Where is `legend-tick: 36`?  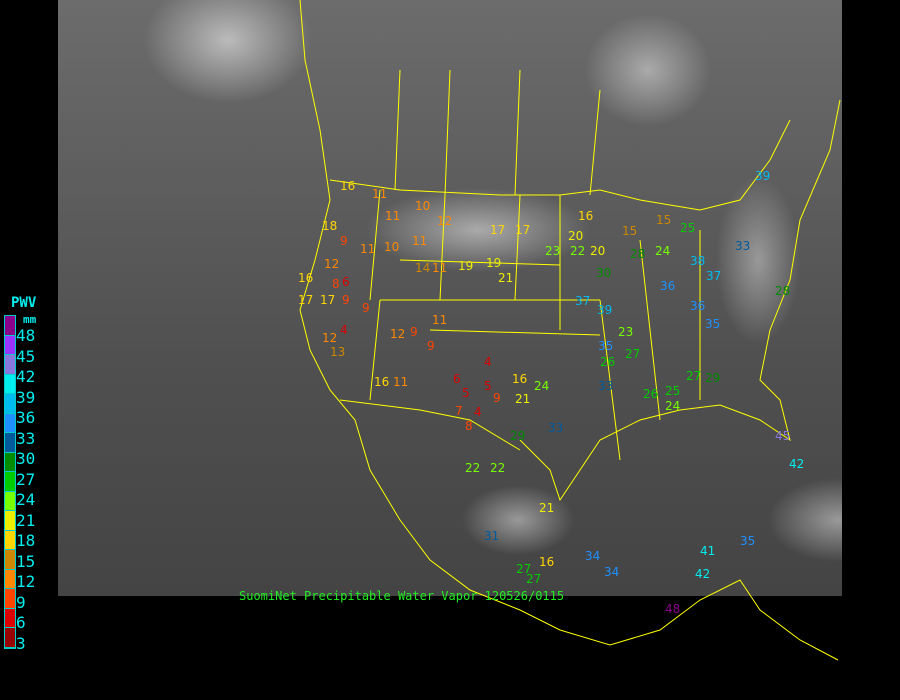
legend-tick: 36 is located at coordinates (26, 417).